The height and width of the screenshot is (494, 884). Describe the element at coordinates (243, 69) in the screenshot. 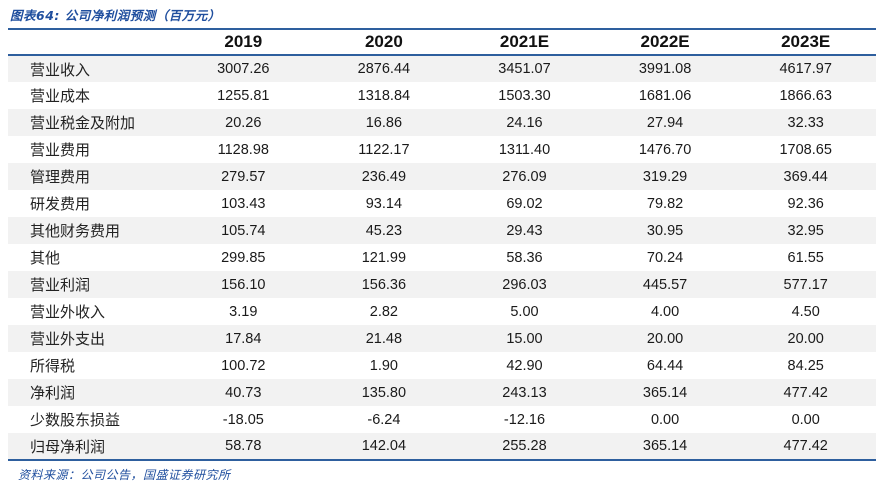

I see `value-cell: 3007.26` at that location.